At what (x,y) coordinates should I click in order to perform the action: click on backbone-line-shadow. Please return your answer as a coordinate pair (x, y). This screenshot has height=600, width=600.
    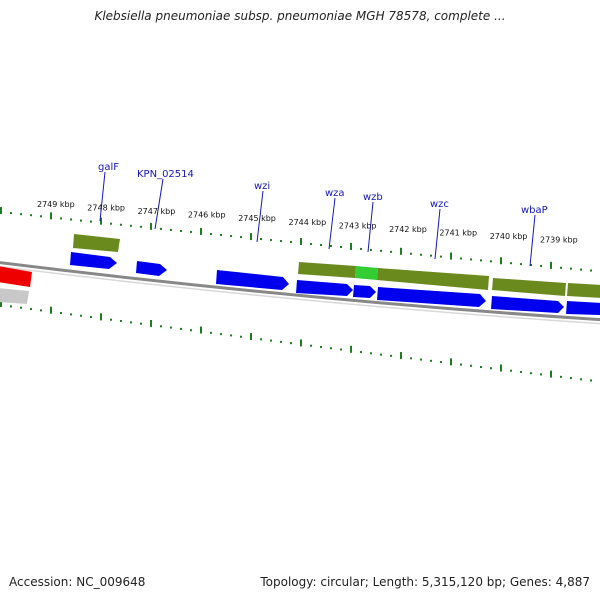
    Looking at the image, I should click on (300, 295).